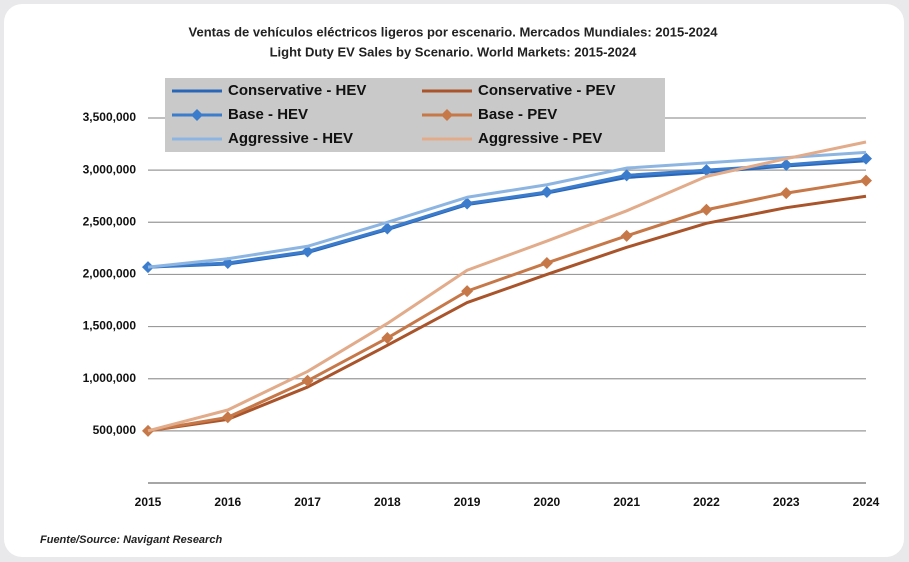 The image size is (909, 562). What do you see at coordinates (110, 274) in the screenshot?
I see `y-tick-label: 2,000,000` at bounding box center [110, 274].